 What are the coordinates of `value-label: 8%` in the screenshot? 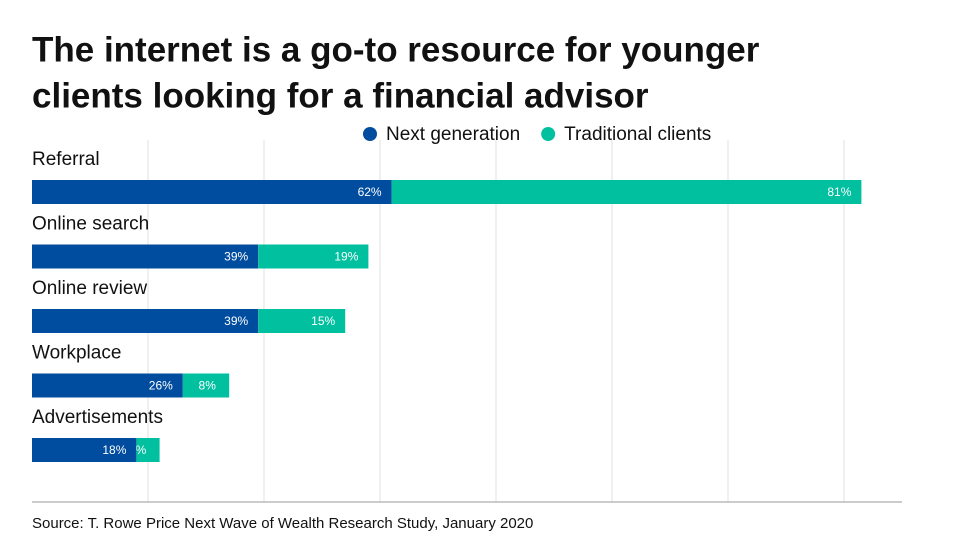 It's located at (208, 386).